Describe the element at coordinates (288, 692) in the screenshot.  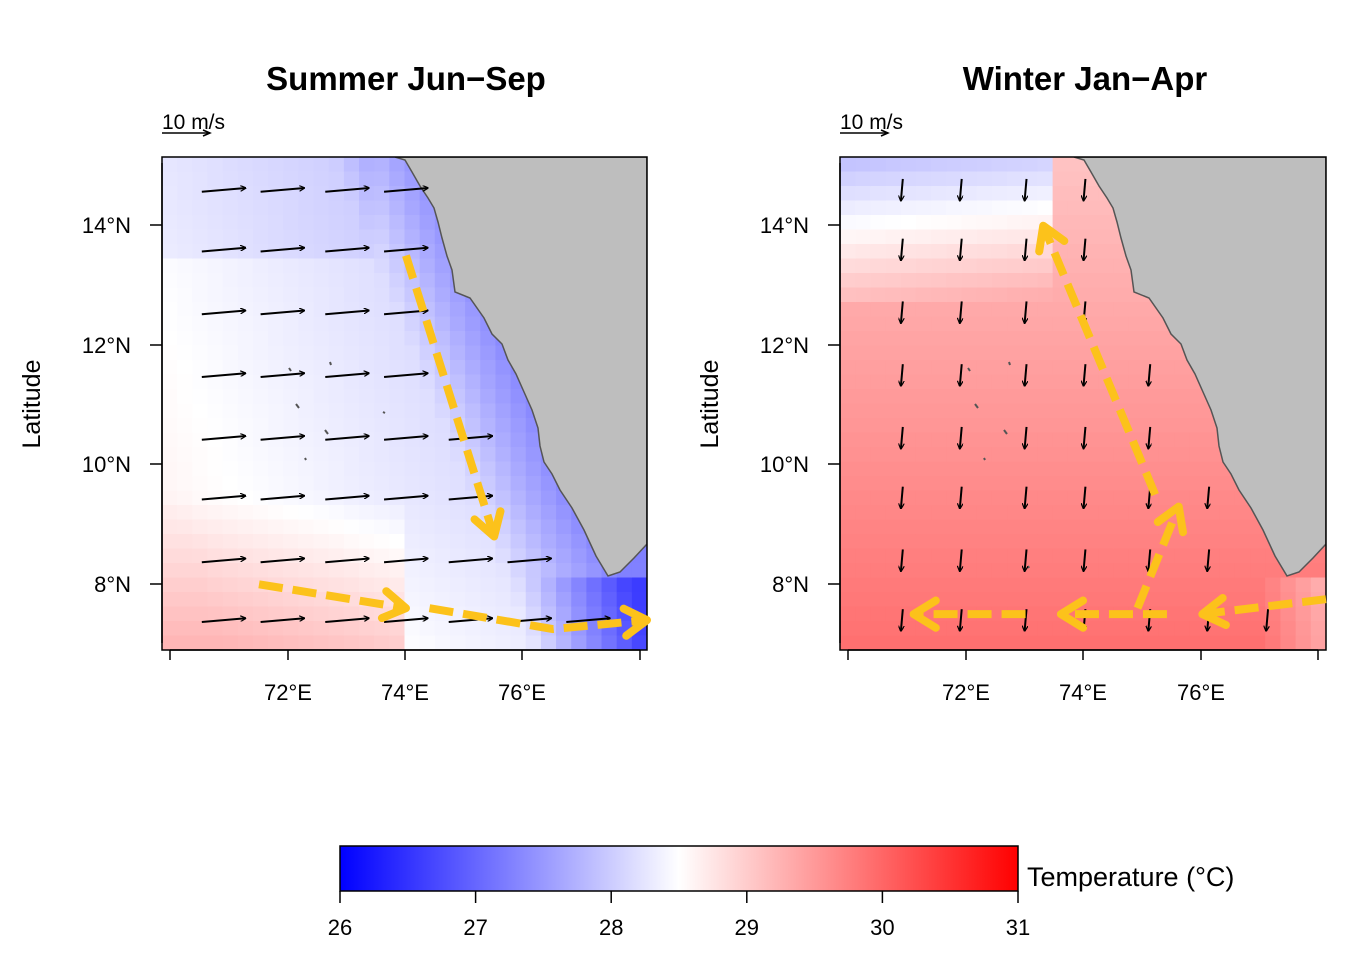
I see `x-tick-label: 72°E` at that location.